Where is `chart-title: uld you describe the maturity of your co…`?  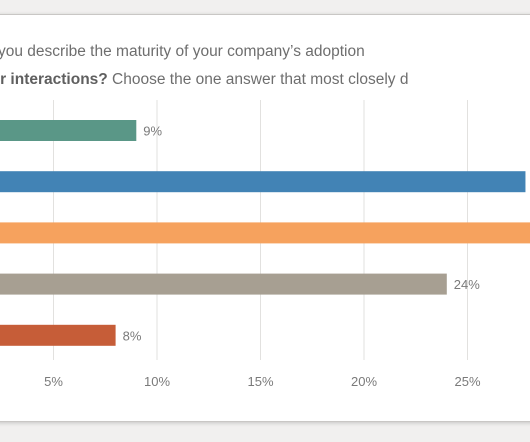 chart-title: uld you describe the maturity of your co… is located at coordinates (265, 66).